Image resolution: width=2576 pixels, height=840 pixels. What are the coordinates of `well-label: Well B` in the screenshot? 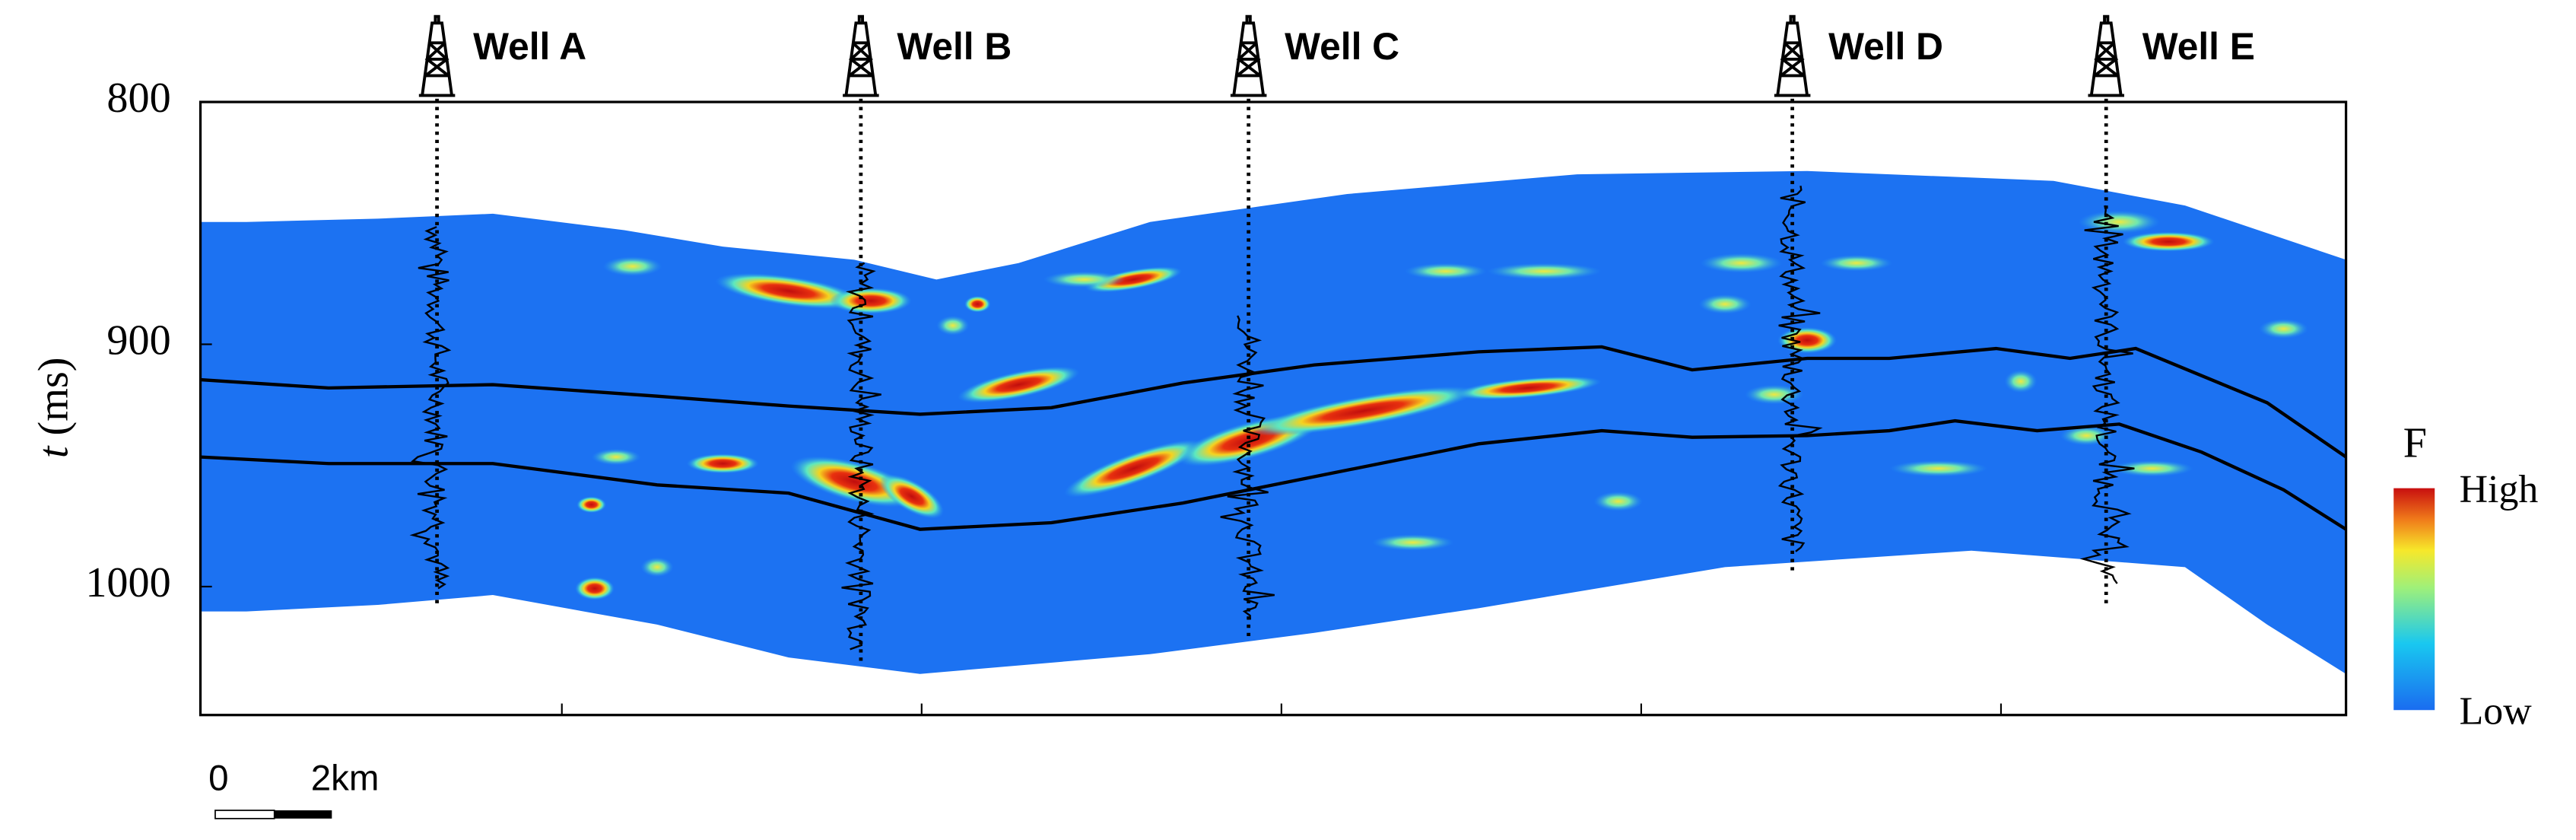 It's located at (954, 46).